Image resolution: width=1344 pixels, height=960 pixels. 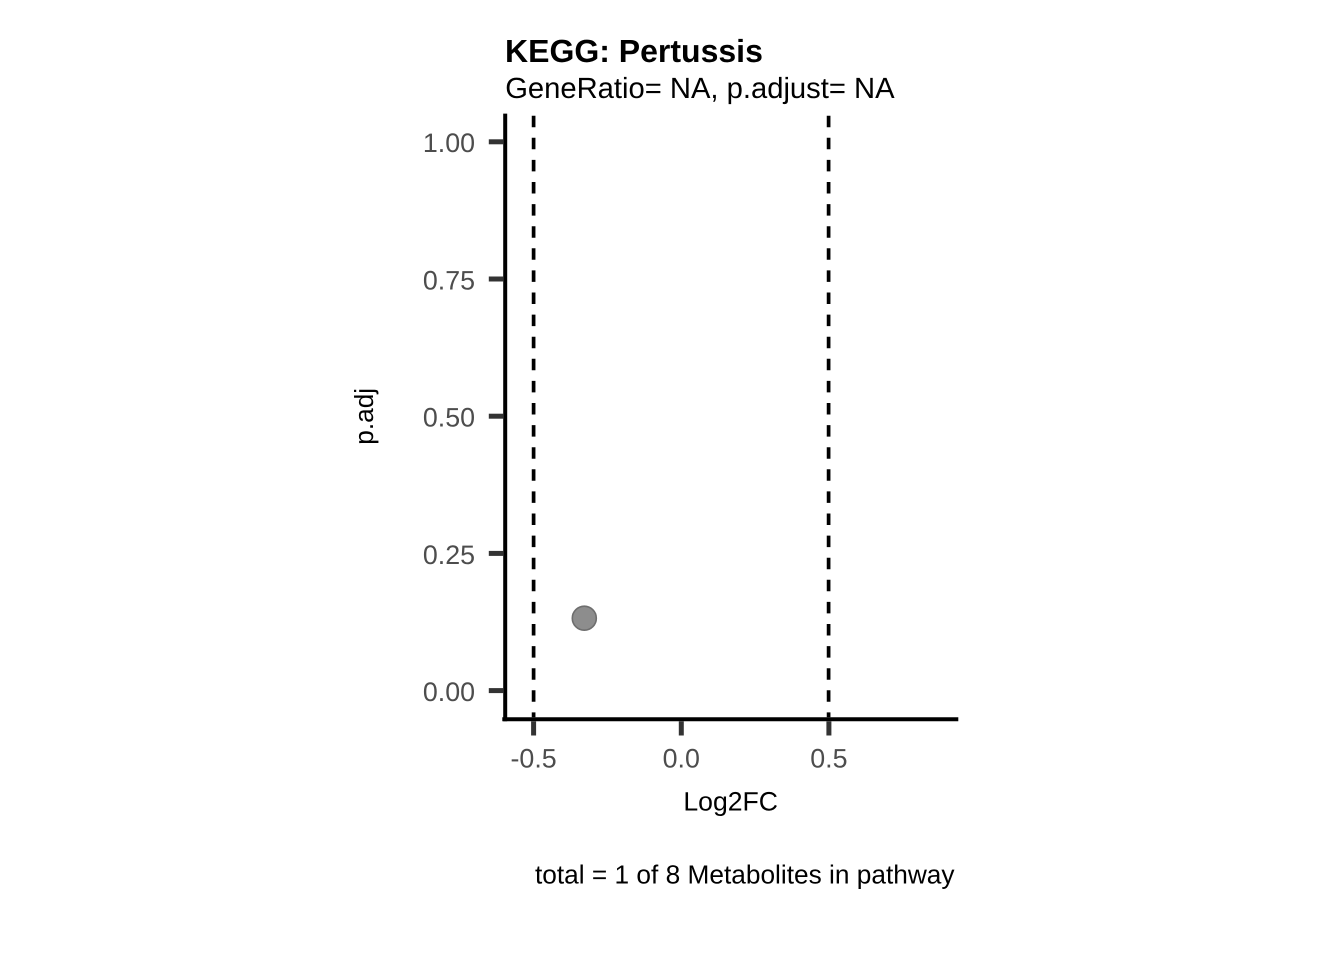 I want to click on svg-text: 0.25, so click(x=449, y=555).